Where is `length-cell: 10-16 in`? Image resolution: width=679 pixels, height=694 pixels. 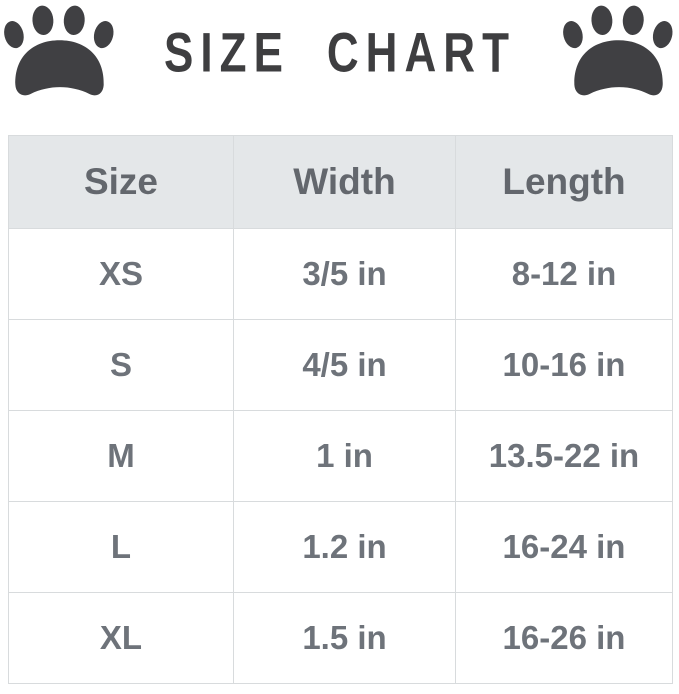 length-cell: 10-16 in is located at coordinates (564, 365).